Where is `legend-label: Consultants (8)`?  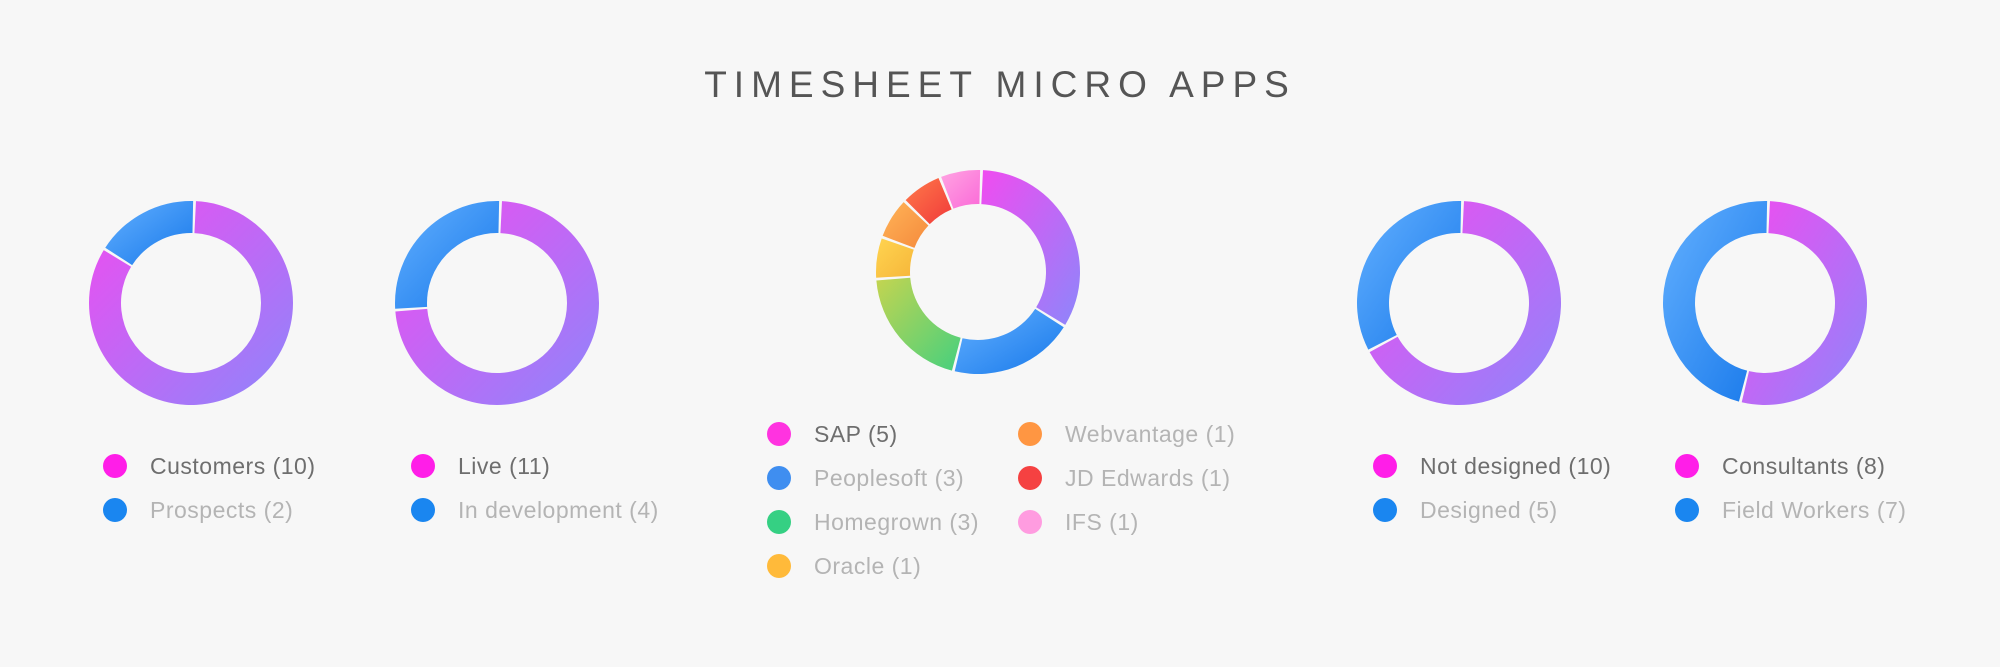
legend-label: Consultants (8) is located at coordinates (1804, 466).